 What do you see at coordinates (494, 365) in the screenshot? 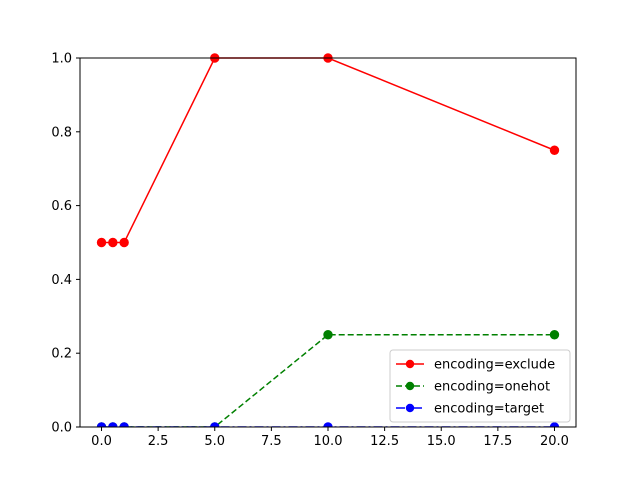
I see `legend-label-encoding-exclude: encoding=exclude` at bounding box center [494, 365].